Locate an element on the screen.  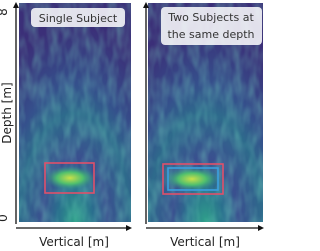
panel-title: Two Subjects at is located at coordinates (210, 17).